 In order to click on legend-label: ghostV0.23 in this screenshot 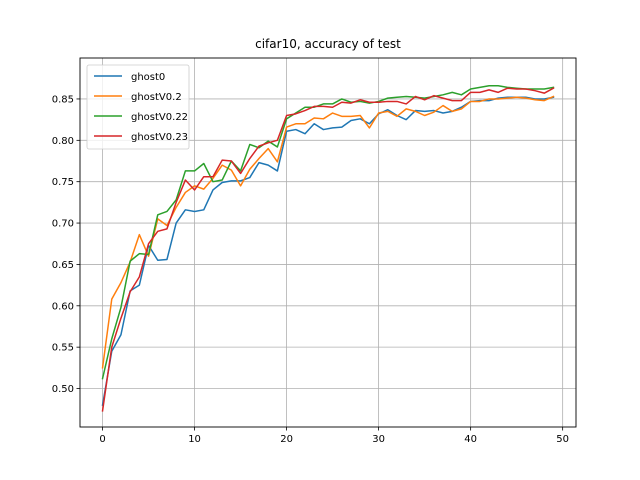, I will do `click(159, 137)`.